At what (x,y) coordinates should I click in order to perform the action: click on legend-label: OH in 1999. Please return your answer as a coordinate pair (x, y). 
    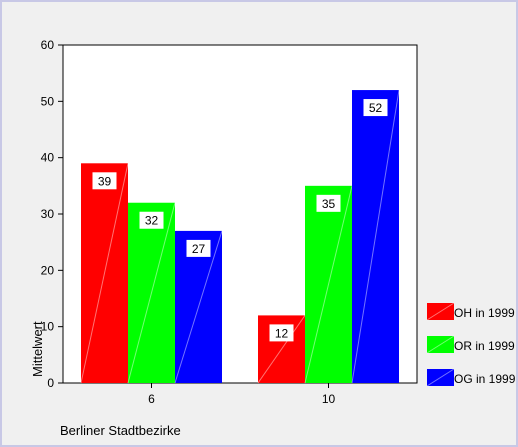
    Looking at the image, I should click on (484, 313).